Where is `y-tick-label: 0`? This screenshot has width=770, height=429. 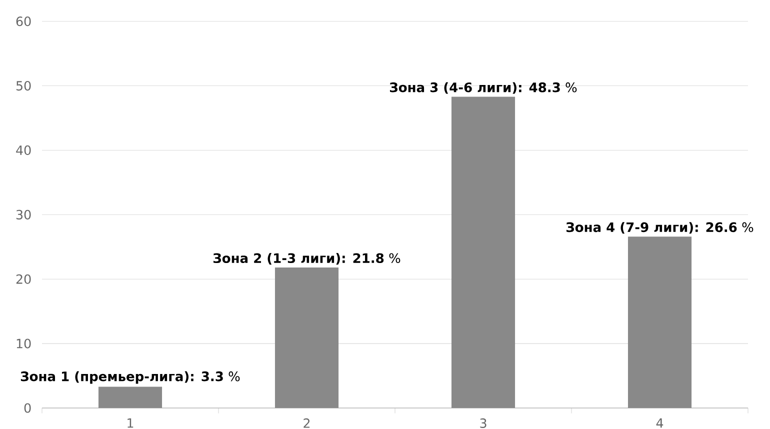
y-tick-label: 0 is located at coordinates (27, 408).